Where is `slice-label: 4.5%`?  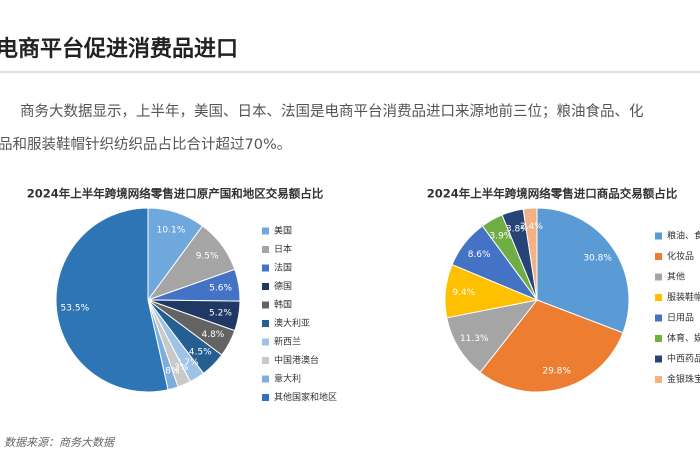 slice-label: 4.5% is located at coordinates (200, 352).